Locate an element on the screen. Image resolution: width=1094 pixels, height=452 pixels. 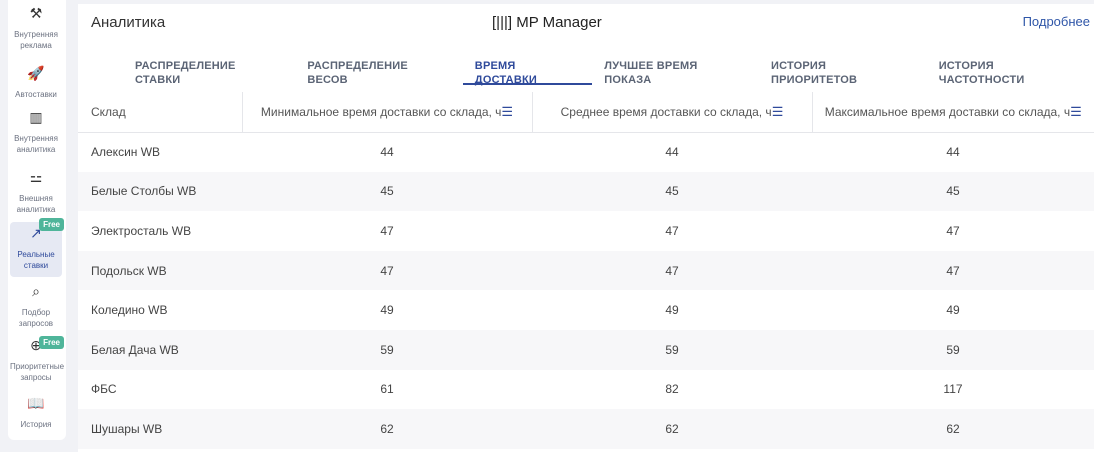
barcode-icon: [|||] is located at coordinates (502, 22).